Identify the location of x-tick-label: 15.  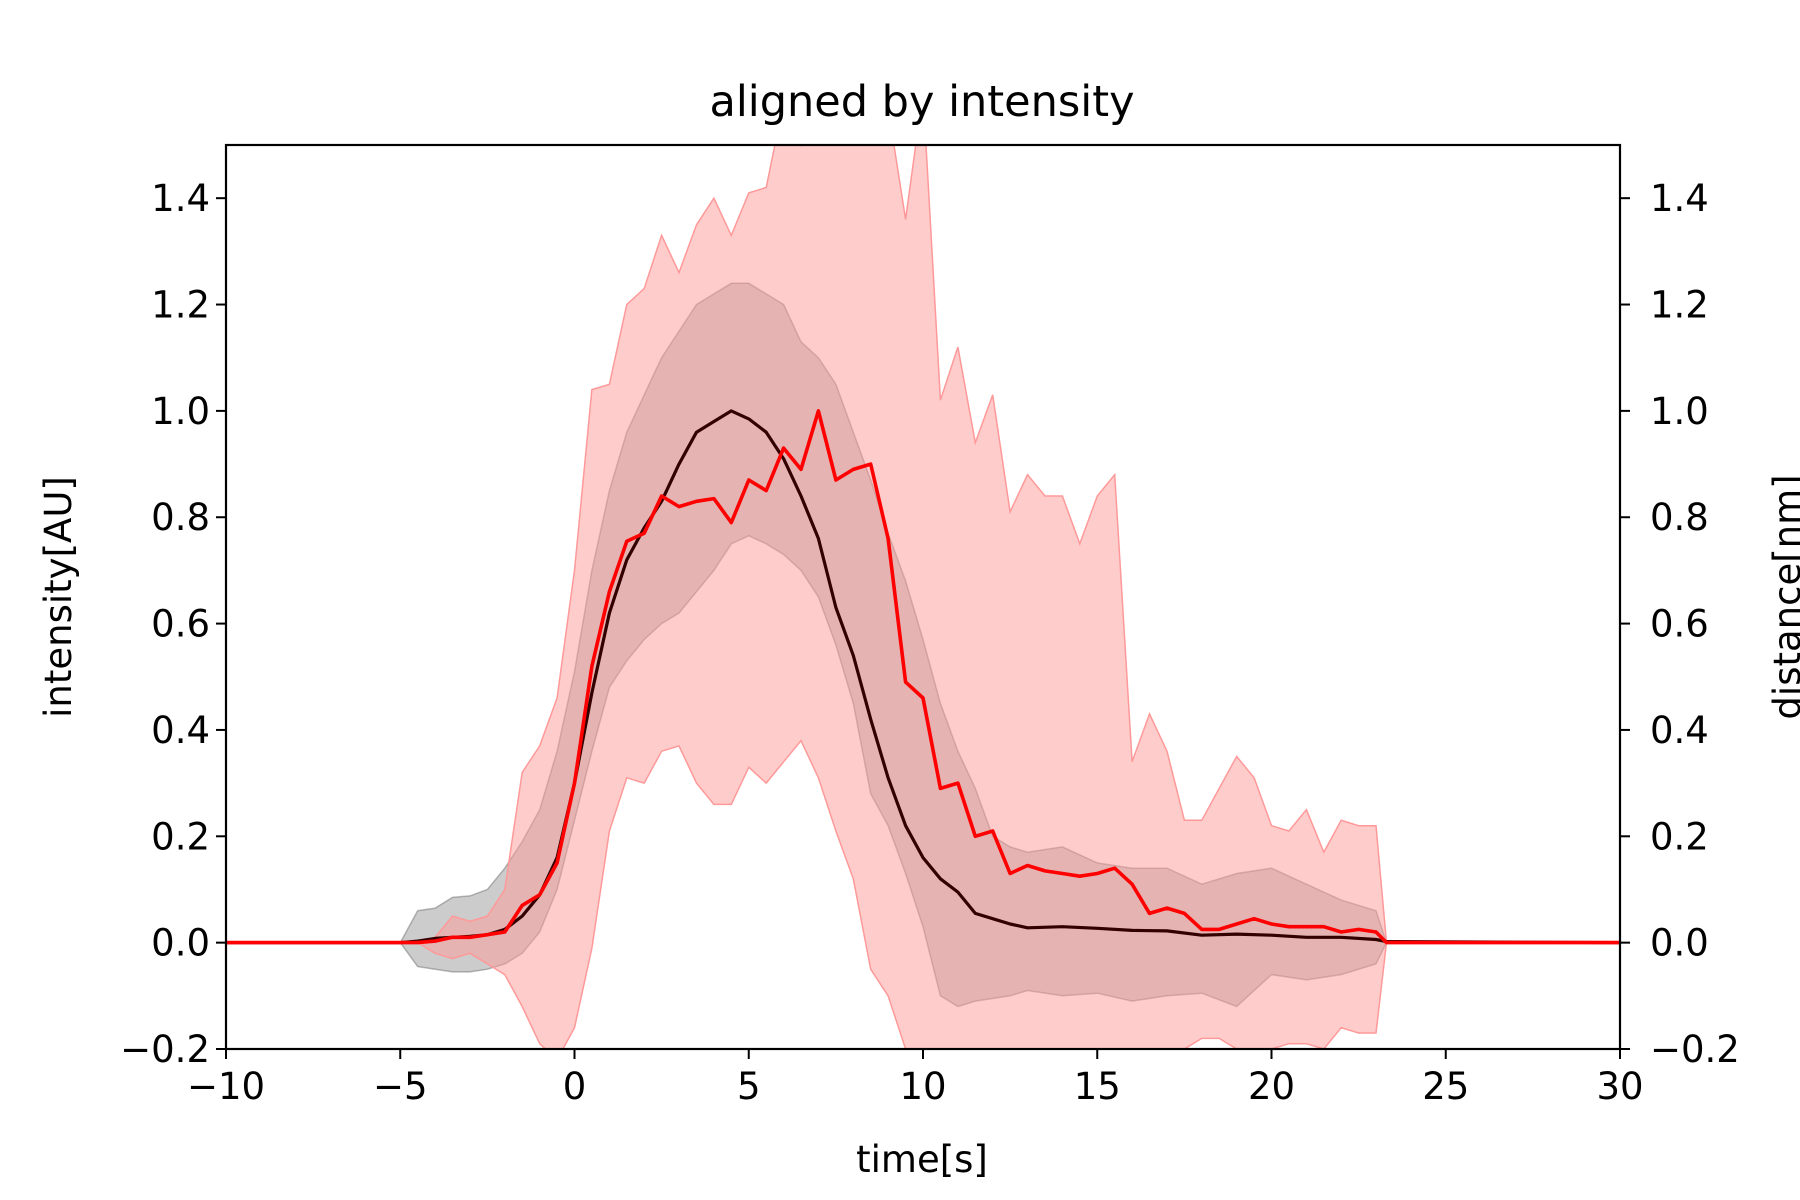
(1097, 1086).